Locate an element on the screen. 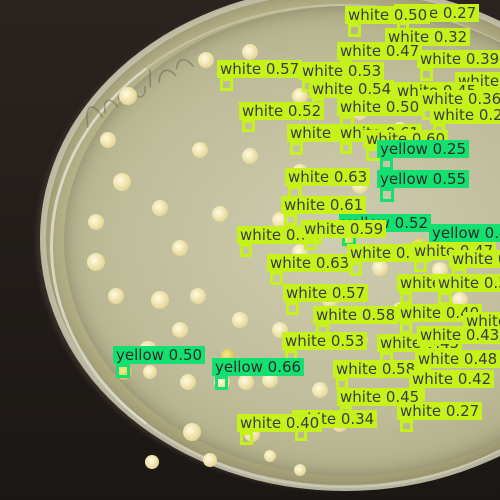 Image resolution: width=500 pixels, height=500 pixels. confidence-score: 0.54 is located at coordinates (372, 89).